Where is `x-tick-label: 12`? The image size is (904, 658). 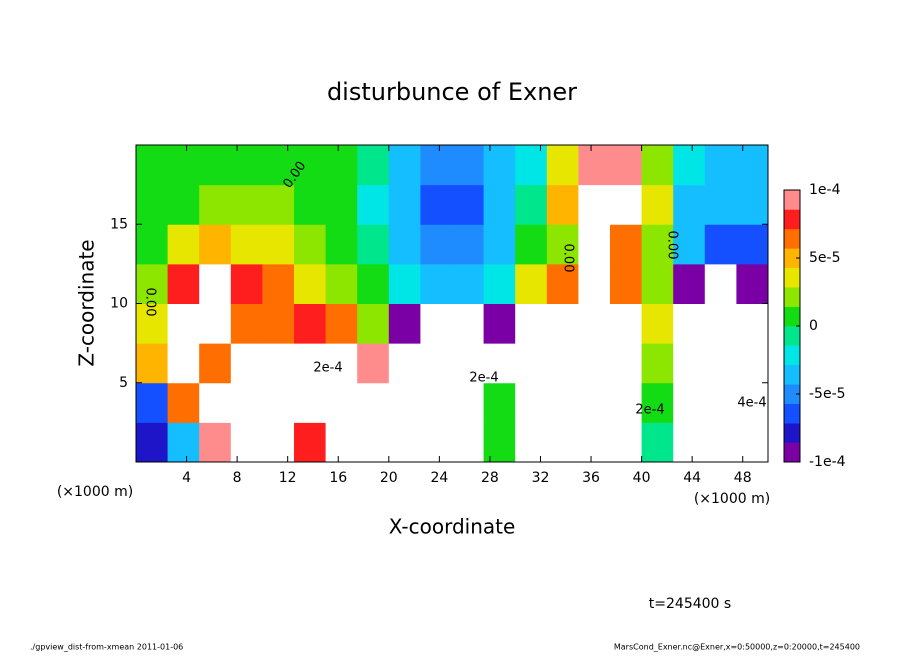
x-tick-label: 12 is located at coordinates (288, 478).